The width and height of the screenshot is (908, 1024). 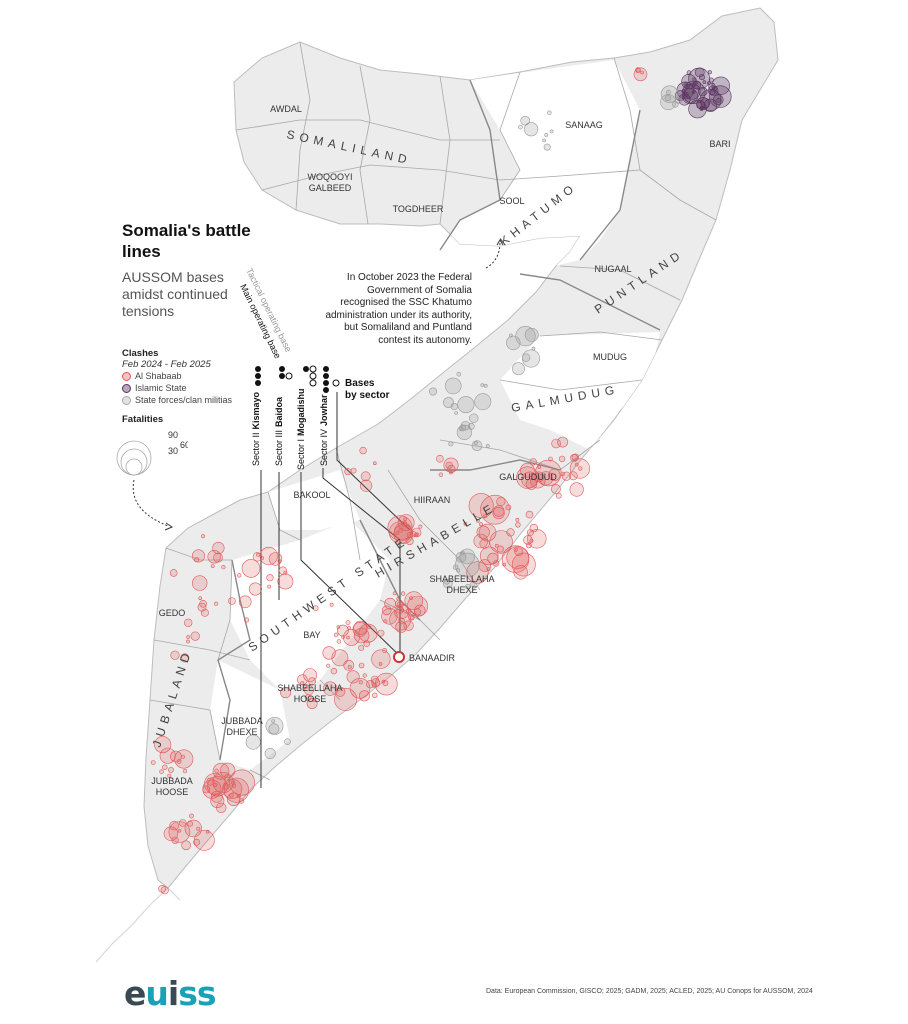 I want to click on region-galguduud: GALGUDUUD, so click(x=528, y=477).